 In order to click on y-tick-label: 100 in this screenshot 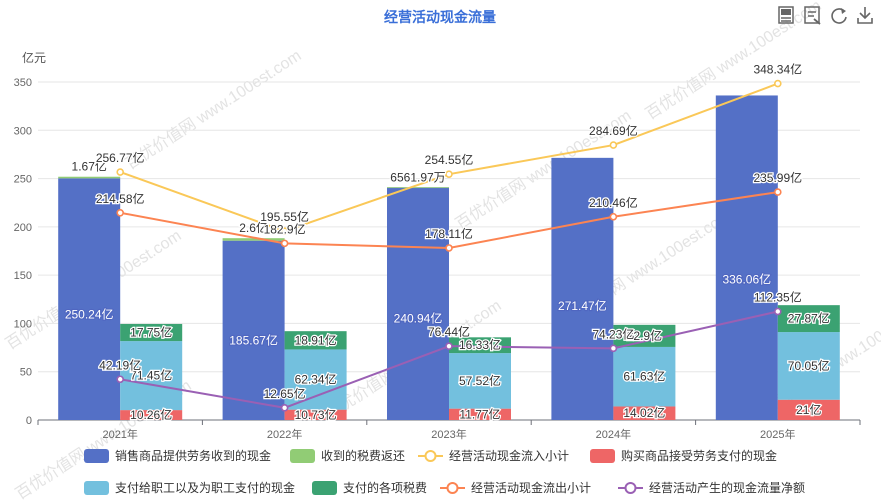, I will do `click(23, 324)`.